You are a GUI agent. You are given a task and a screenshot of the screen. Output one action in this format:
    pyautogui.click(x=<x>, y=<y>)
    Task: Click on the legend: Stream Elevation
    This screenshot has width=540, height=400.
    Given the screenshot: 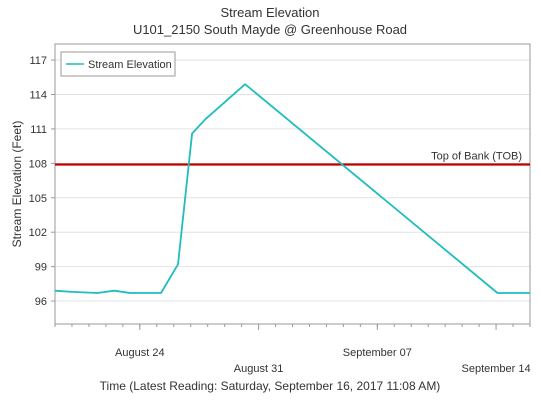 What is the action you would take?
    pyautogui.click(x=118, y=64)
    